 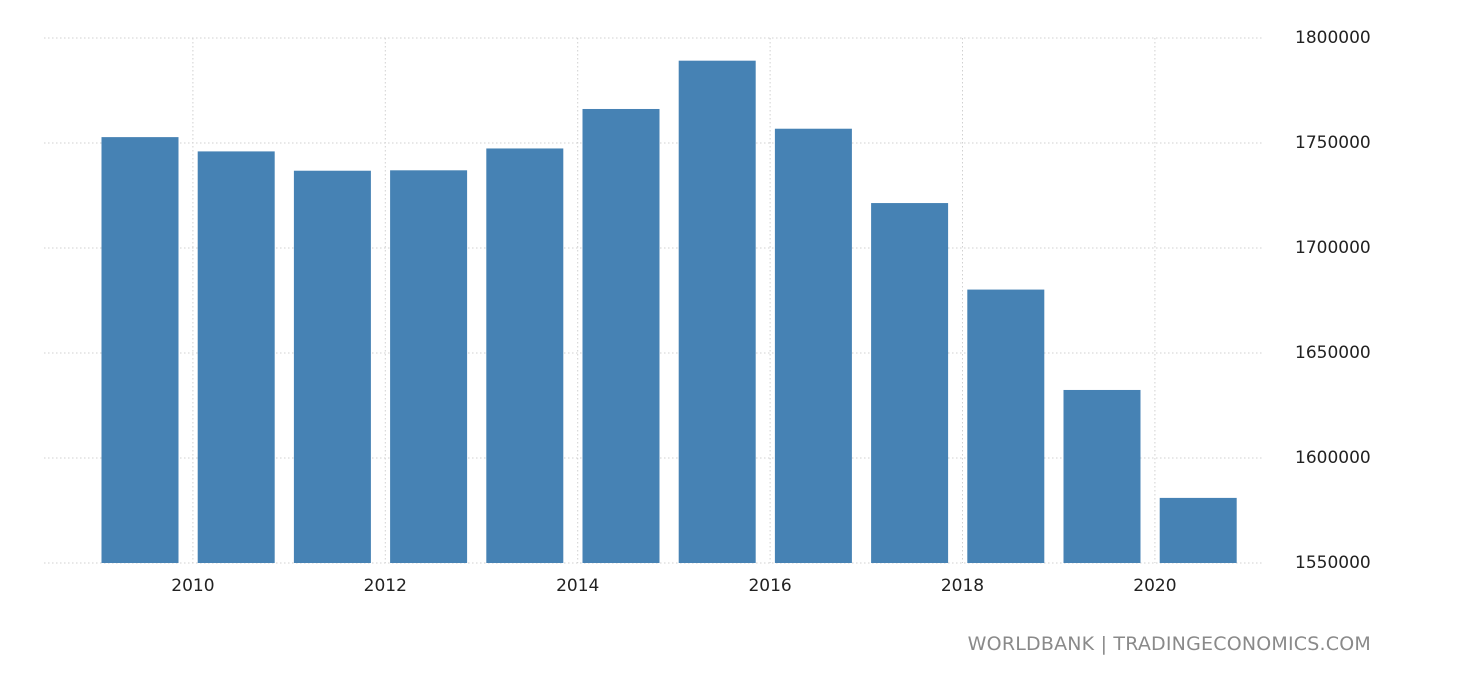 What do you see at coordinates (1154, 586) in the screenshot?
I see `x-tick-label: 2020` at bounding box center [1154, 586].